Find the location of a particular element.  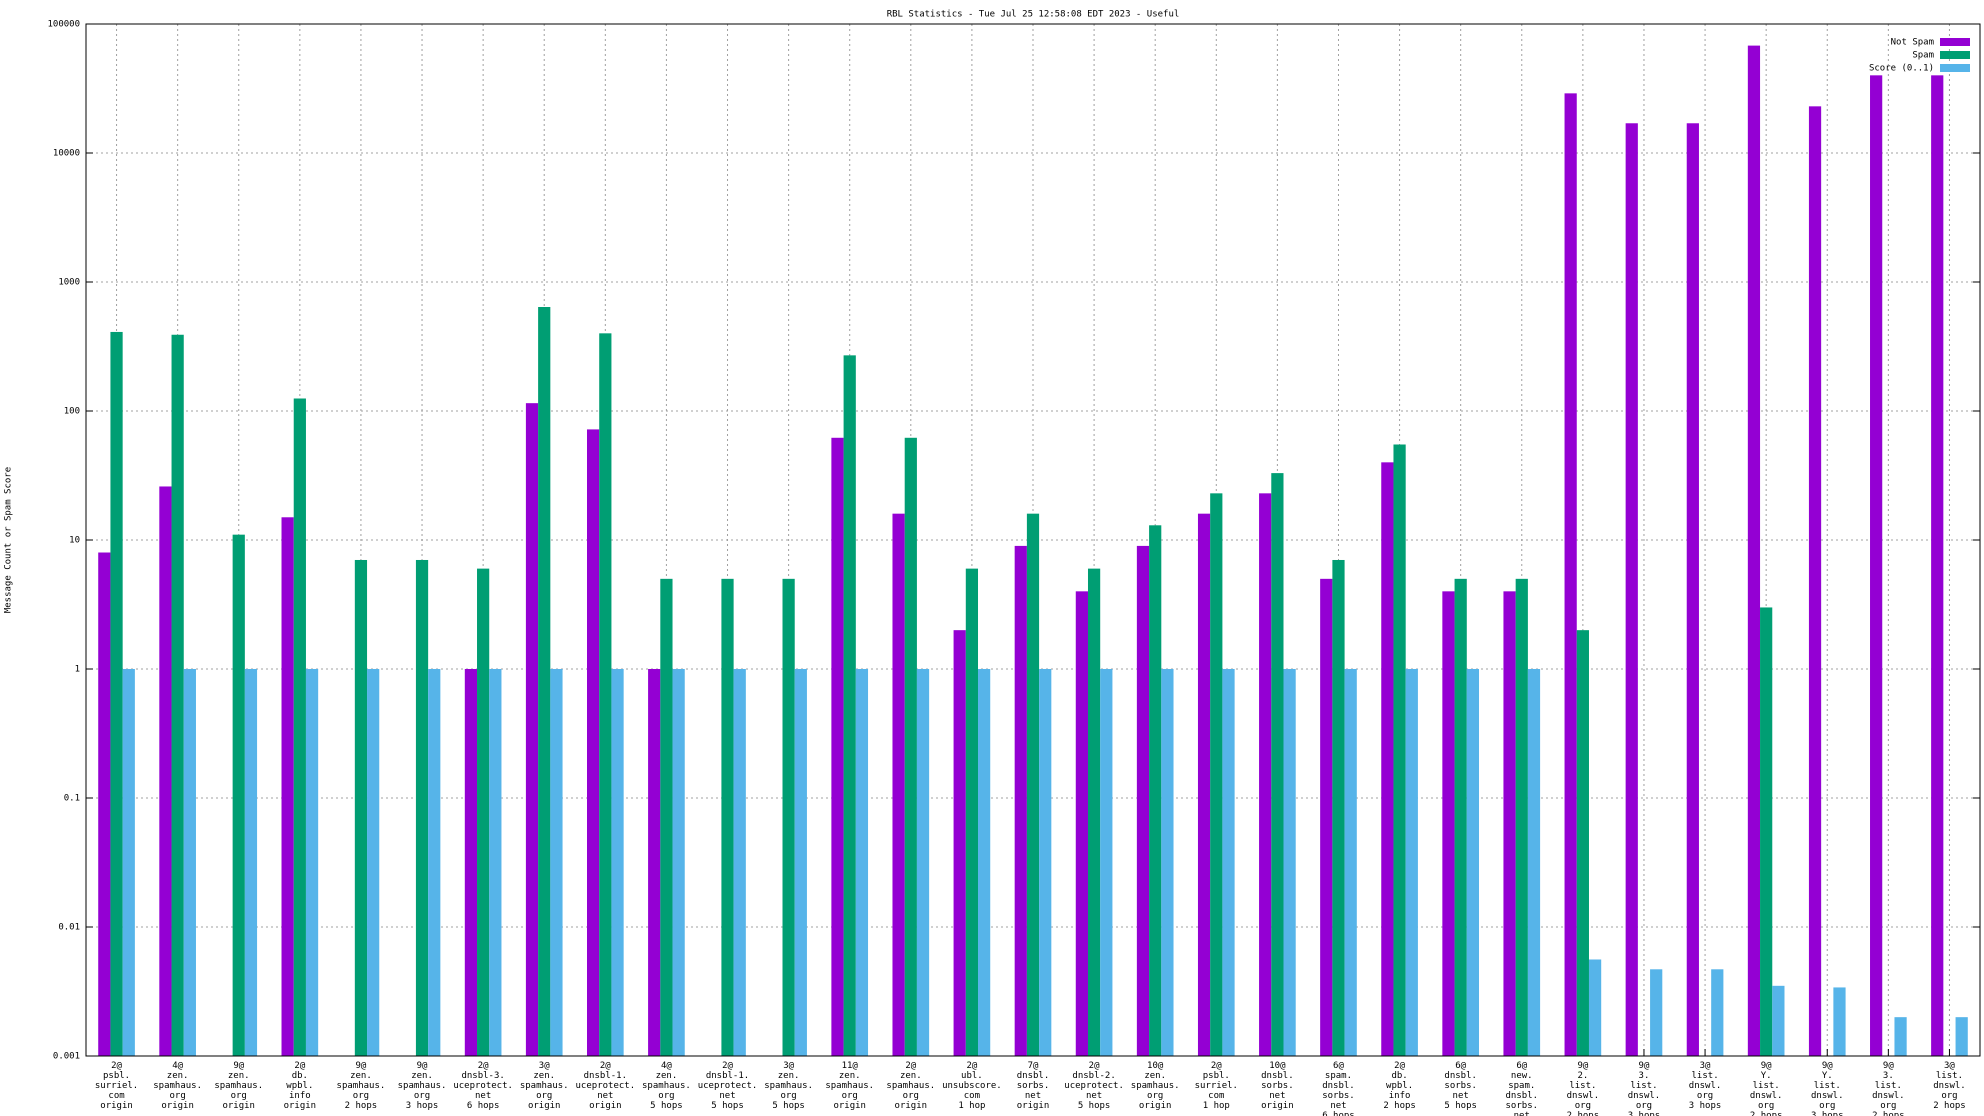

x-tick-label-line: 10@ is located at coordinates (1277, 1066).